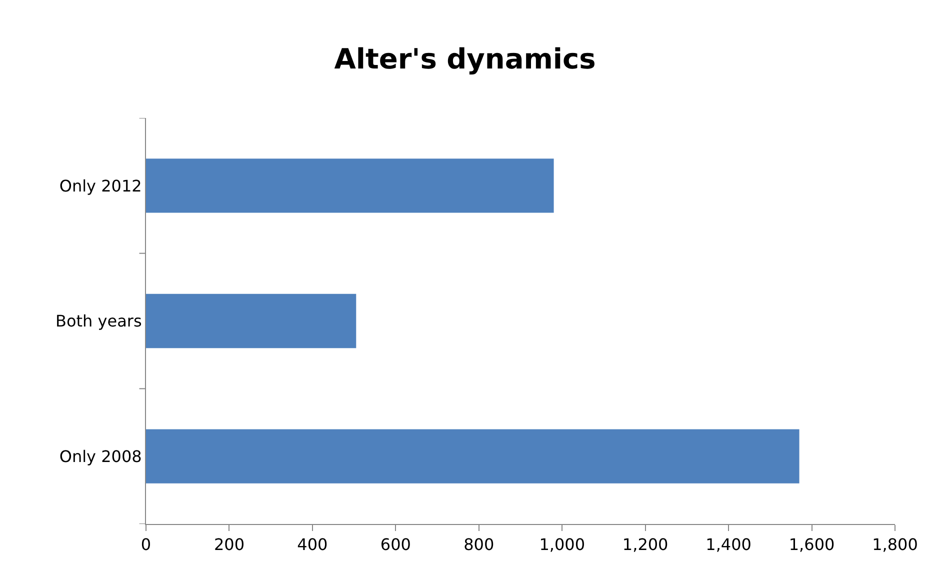  I want to click on chart-title: Alter's dynamics, so click(465, 59).